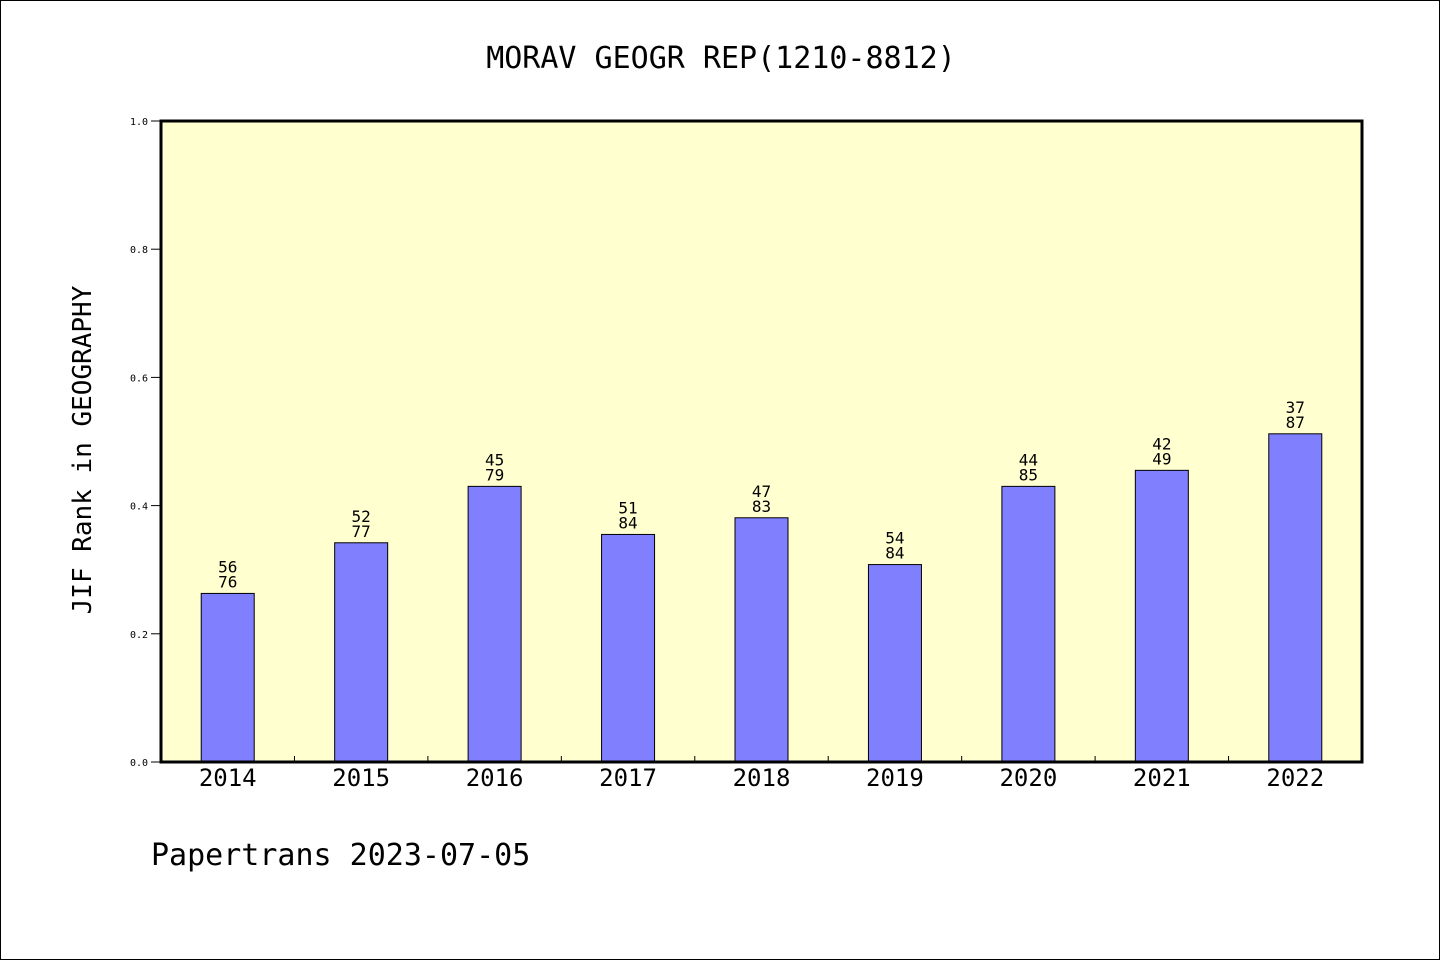 This screenshot has width=1440, height=961. What do you see at coordinates (340, 855) in the screenshot?
I see `footer-credit: Papertrans 2023-07-05` at bounding box center [340, 855].